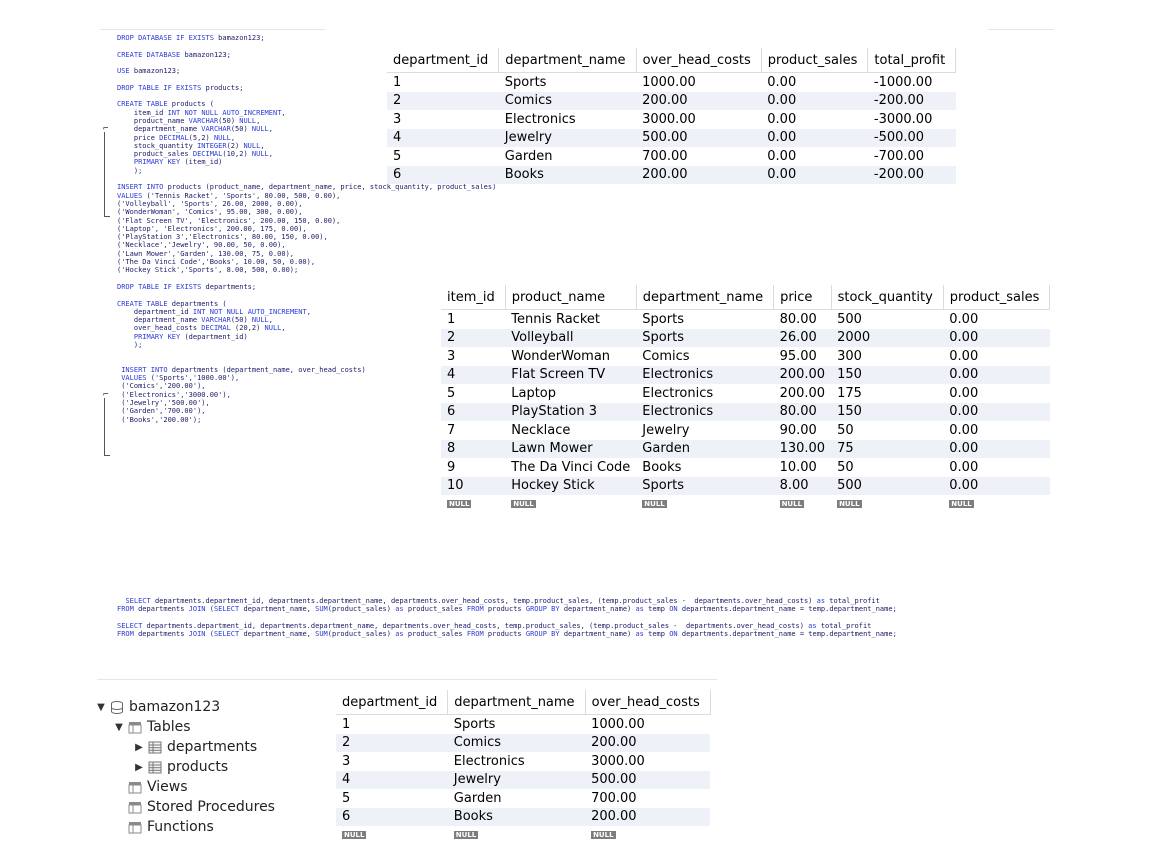 The height and width of the screenshot is (864, 1164). Describe the element at coordinates (912, 60) in the screenshot. I see `column-header: total_profit` at that location.